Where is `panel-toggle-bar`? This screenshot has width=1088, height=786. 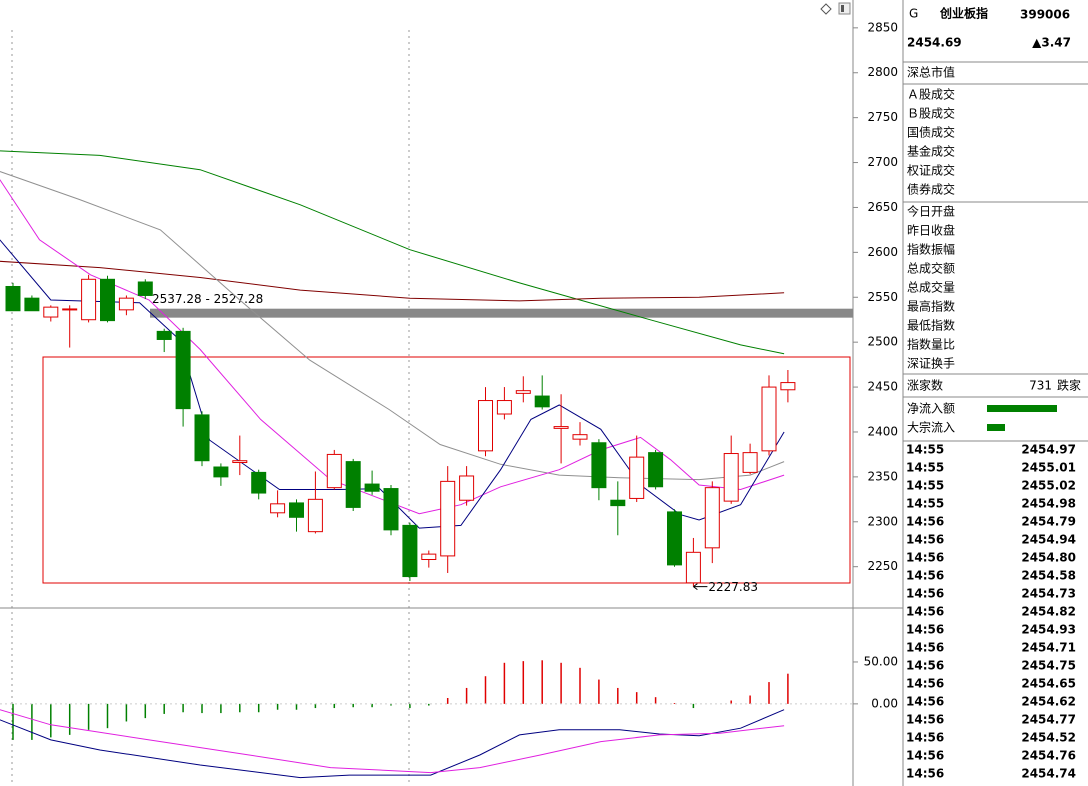 panel-toggle-bar is located at coordinates (842, 8).